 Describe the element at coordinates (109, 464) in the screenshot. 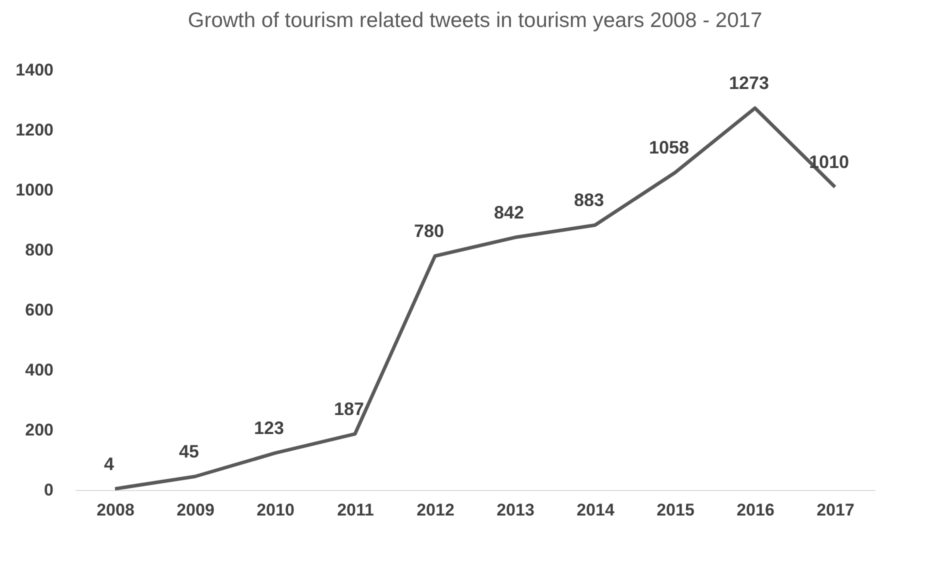

I see `data-label: 4` at that location.